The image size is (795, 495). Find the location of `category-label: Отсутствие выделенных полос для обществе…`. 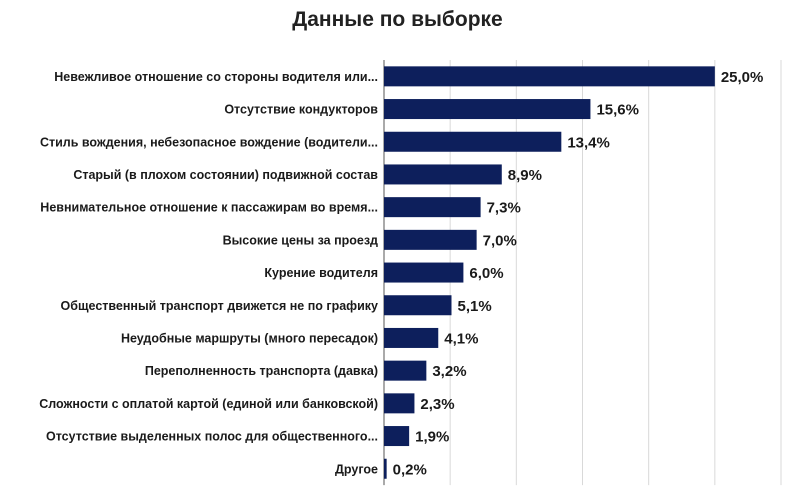

category-label: Отсутствие выделенных полос для обществе… is located at coordinates (212, 437).